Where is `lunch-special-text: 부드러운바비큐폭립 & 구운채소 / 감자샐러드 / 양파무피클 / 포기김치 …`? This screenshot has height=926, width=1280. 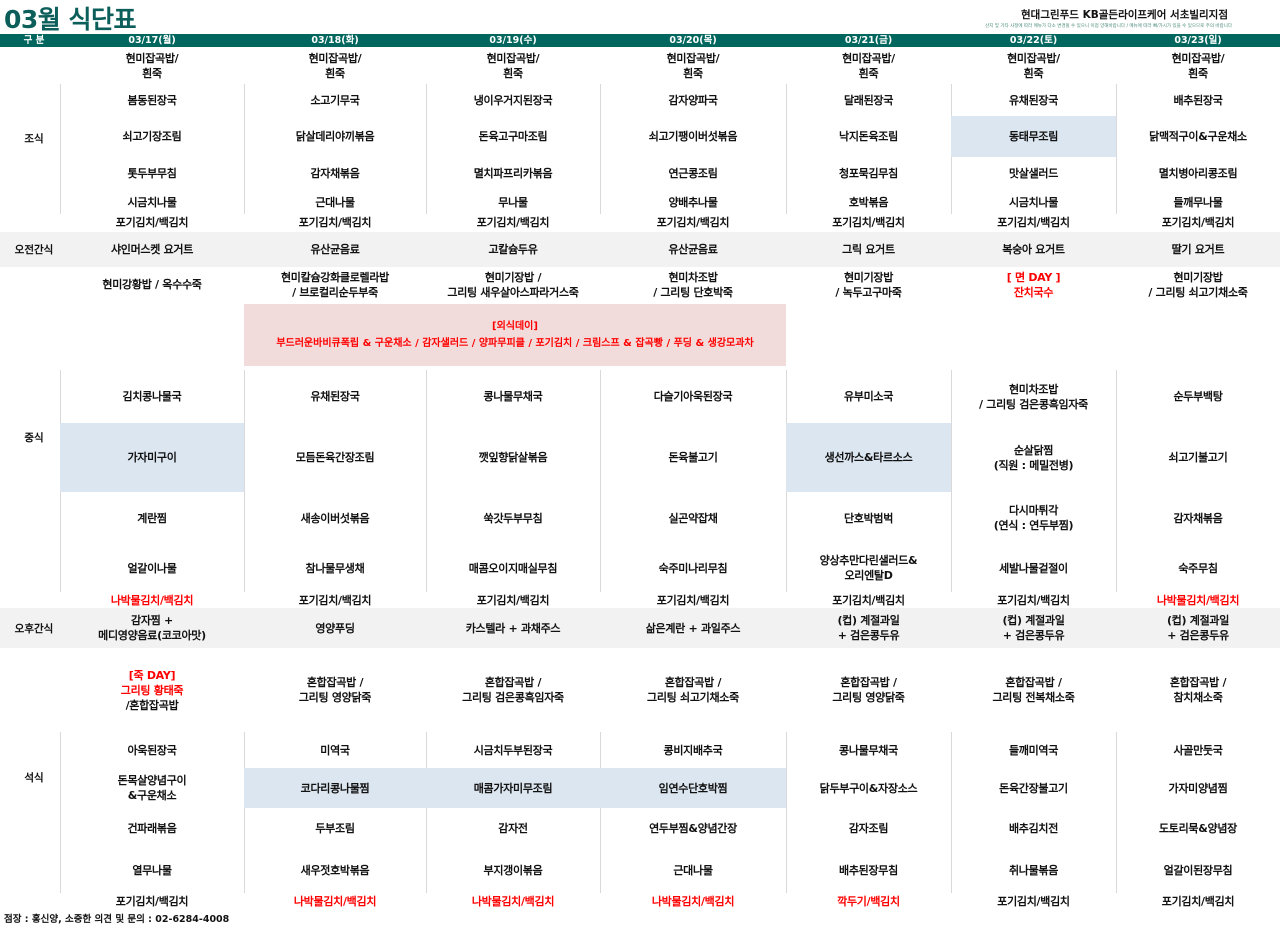 lunch-special-text: 부드러운바비큐폭립 & 구운채소 / 감자샐러드 / 양파무피클 / 포기김치 … is located at coordinates (515, 343).